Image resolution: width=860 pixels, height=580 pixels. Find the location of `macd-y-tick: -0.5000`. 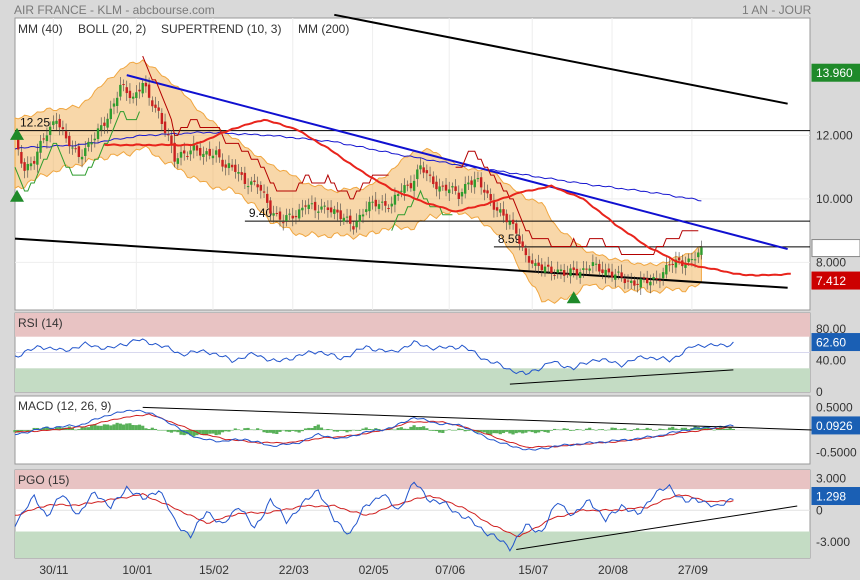

macd-y-tick: -0.5000 is located at coordinates (836, 453).